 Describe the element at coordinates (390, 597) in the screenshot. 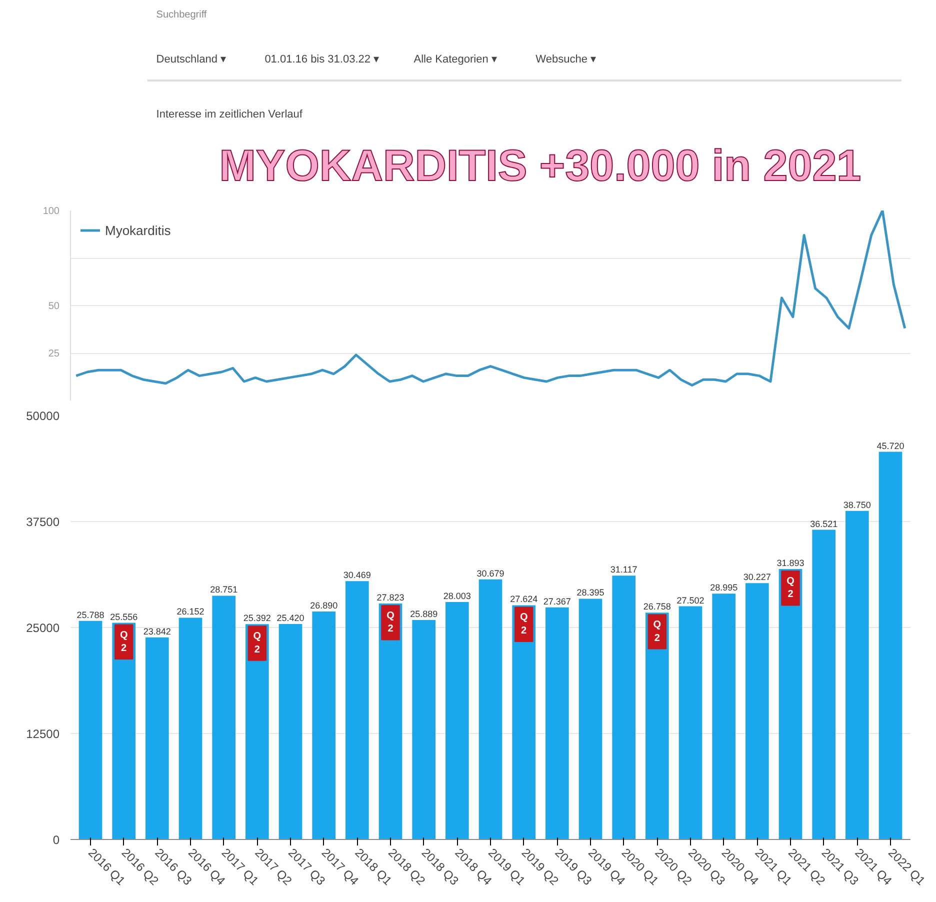

I see `data-label: 27.823` at that location.